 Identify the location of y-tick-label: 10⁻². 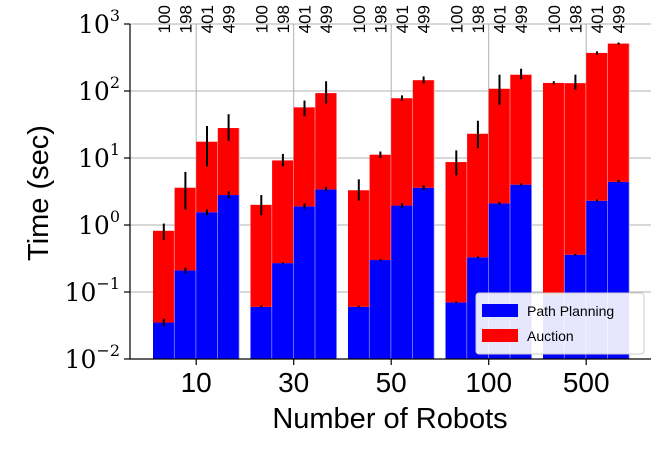
(92, 357).